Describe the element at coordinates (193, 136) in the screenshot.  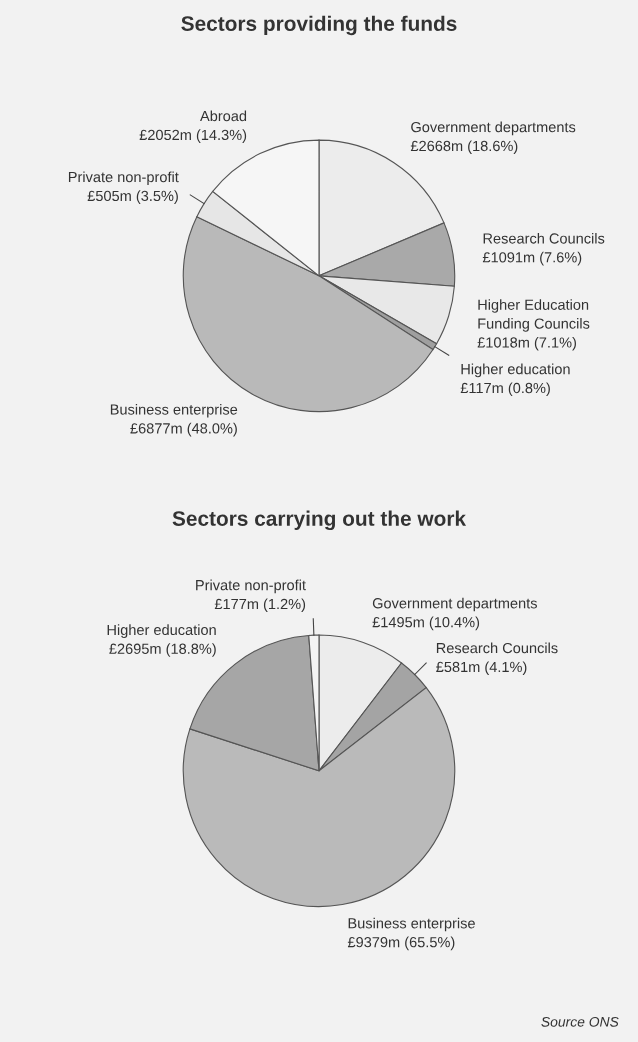
I see `data-label: £2052m (14.3%)` at that location.